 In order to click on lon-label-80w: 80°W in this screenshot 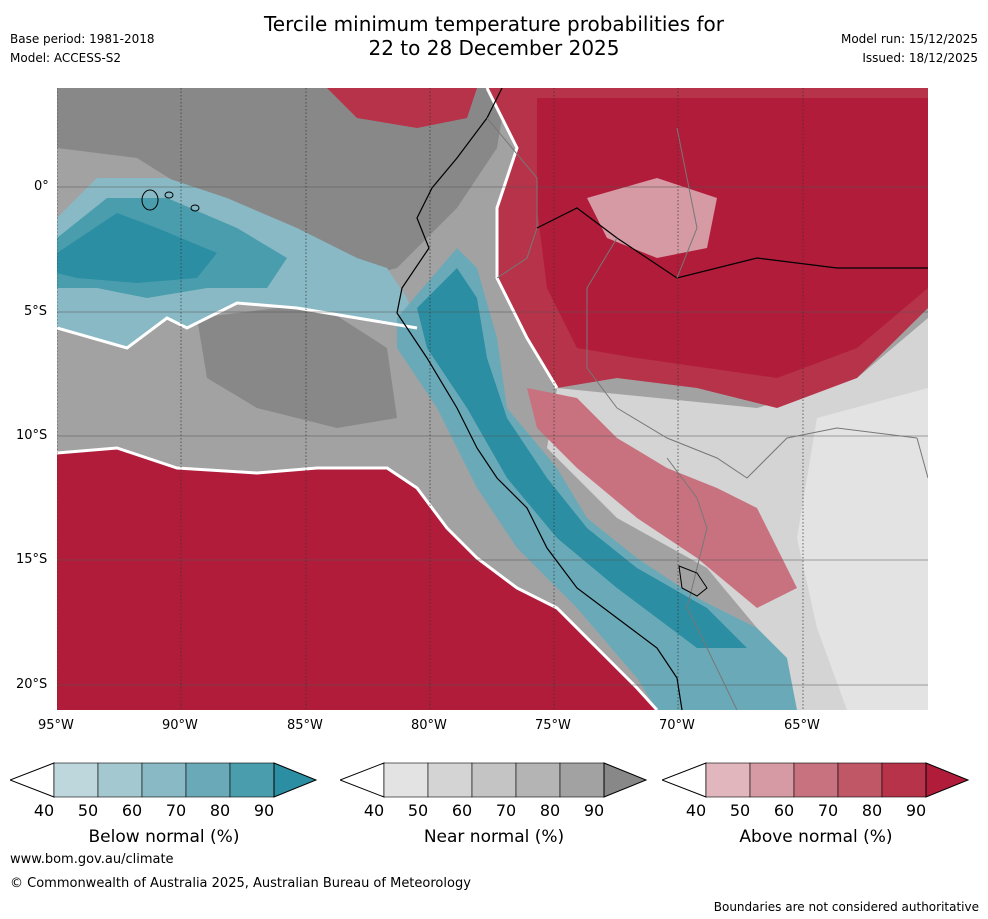, I will do `click(429, 725)`.